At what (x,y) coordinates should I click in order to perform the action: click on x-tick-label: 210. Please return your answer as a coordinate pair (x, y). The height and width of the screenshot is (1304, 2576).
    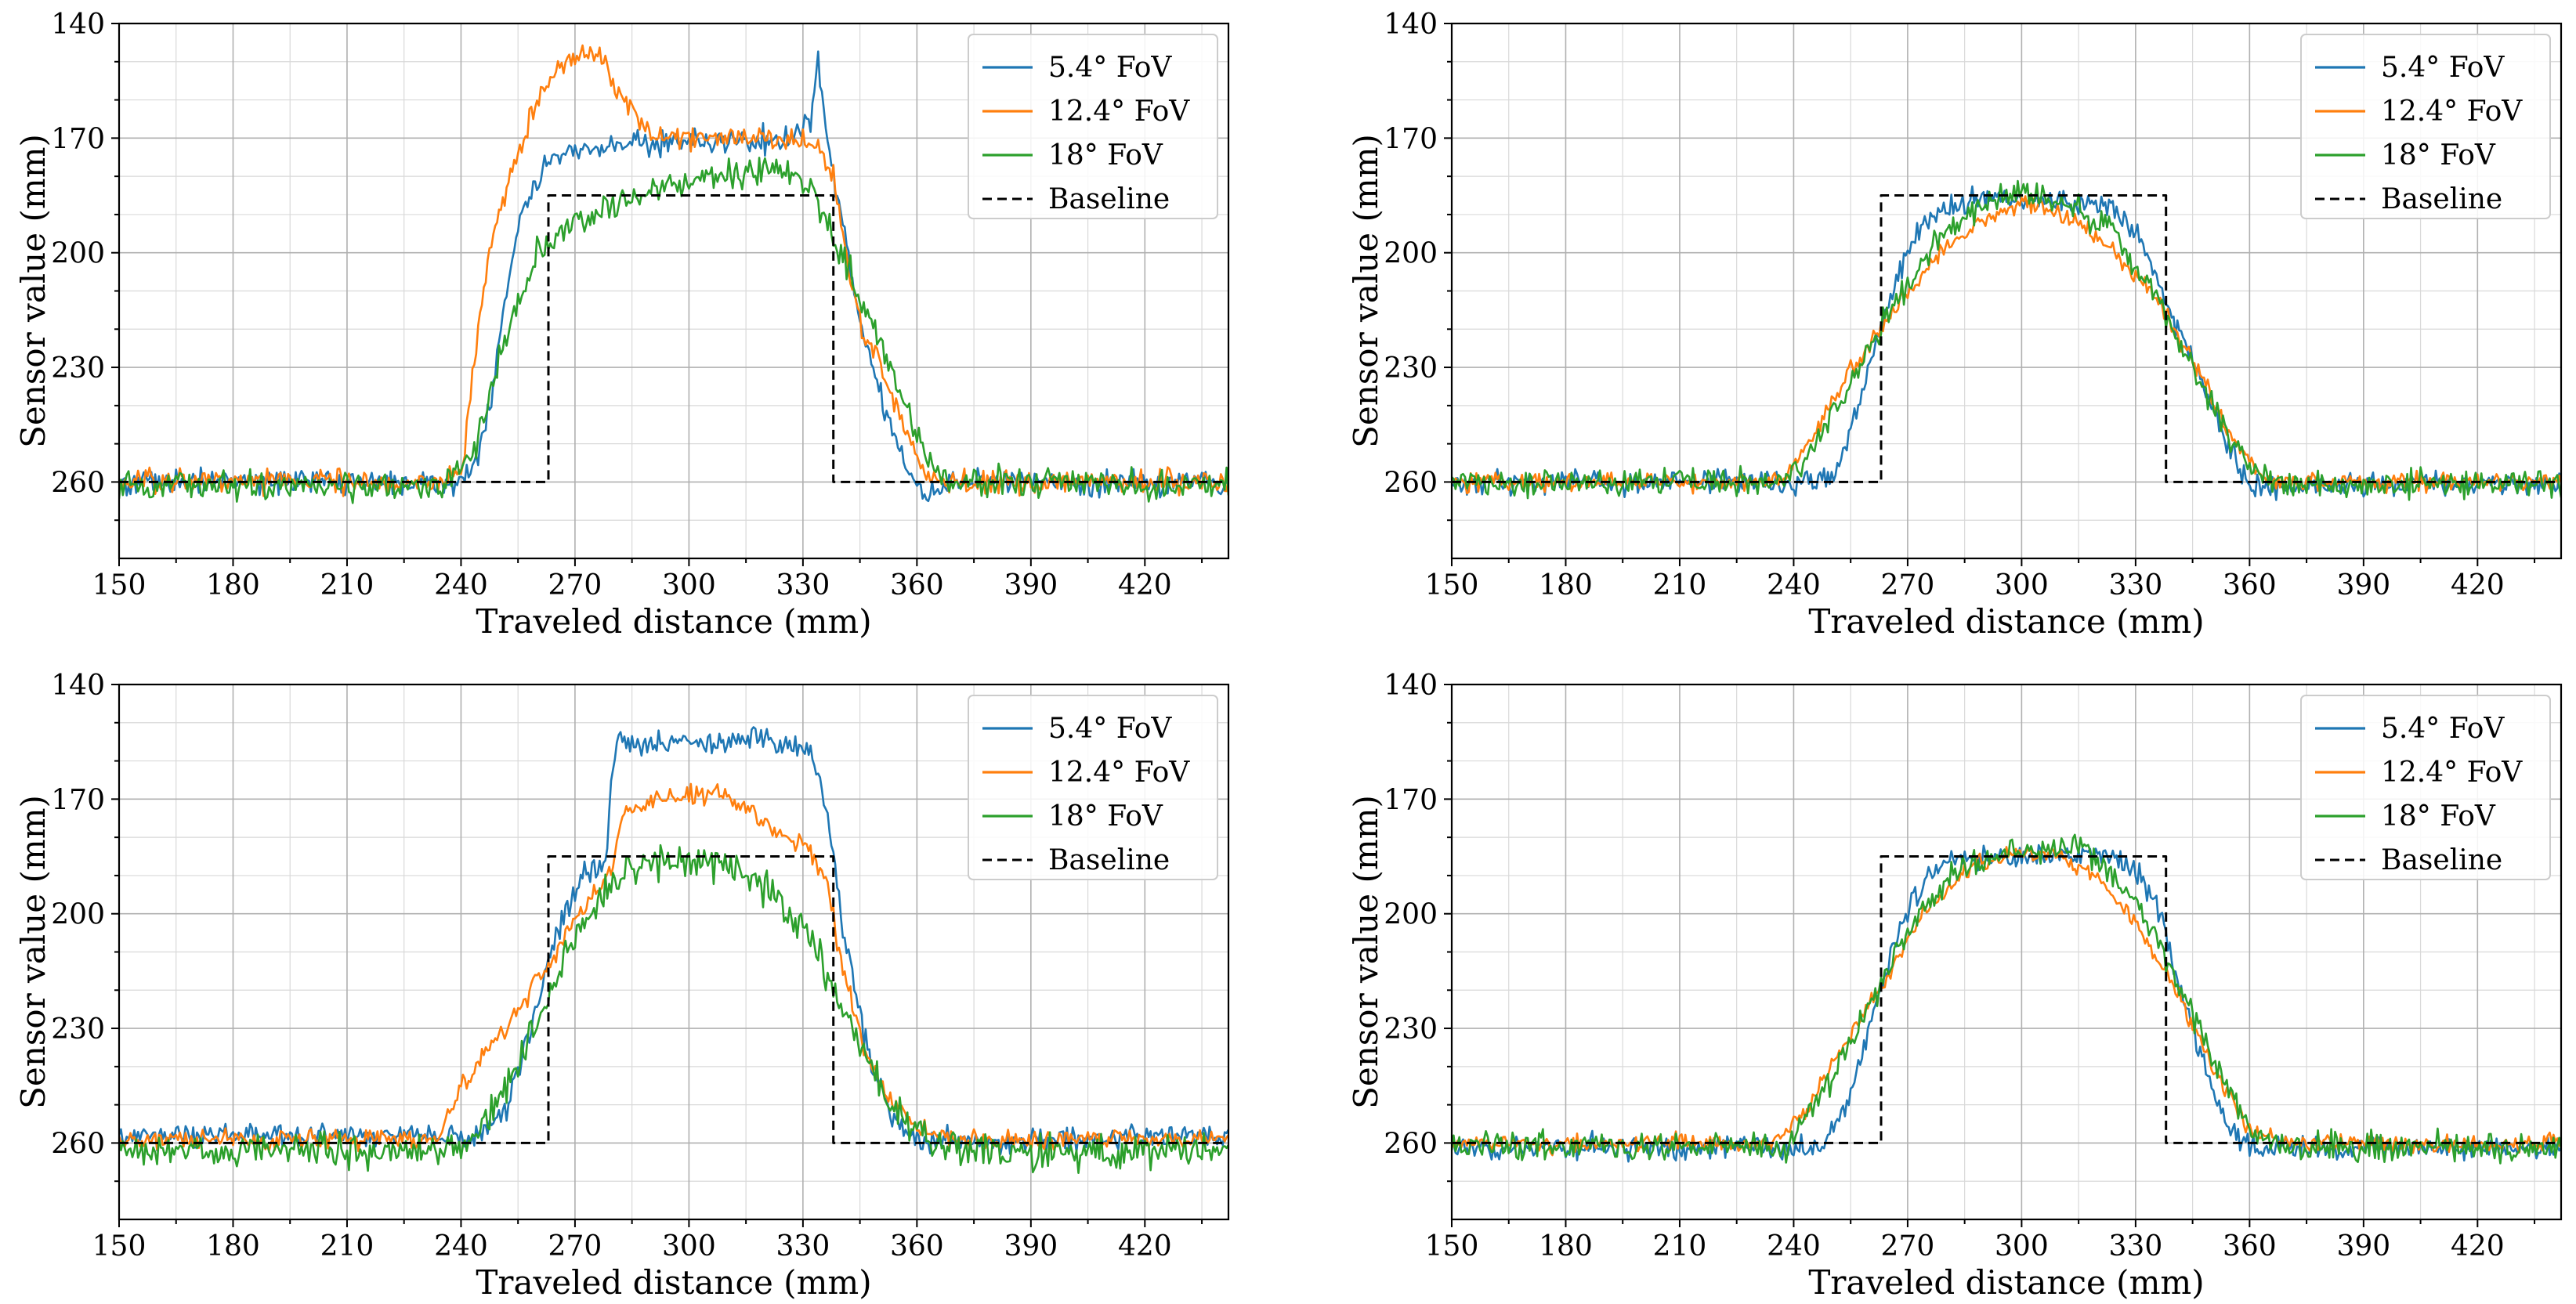
    Looking at the image, I should click on (347, 1246).